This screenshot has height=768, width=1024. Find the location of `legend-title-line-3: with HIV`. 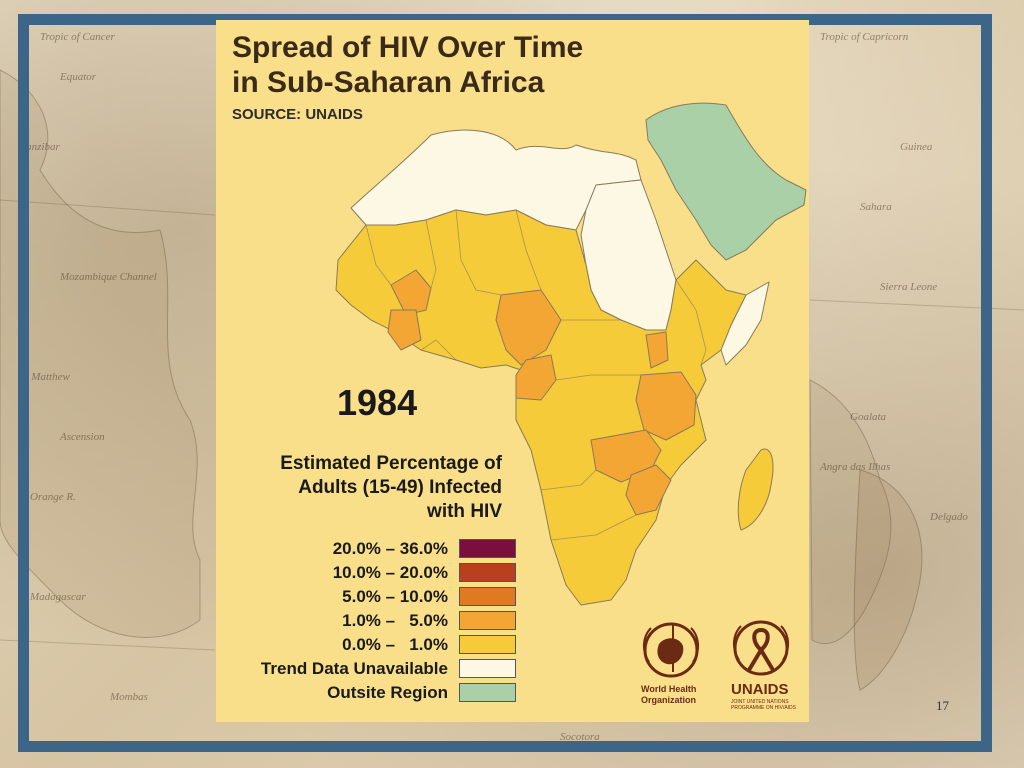

legend-title-line-3: with HIV is located at coordinates (464, 511).